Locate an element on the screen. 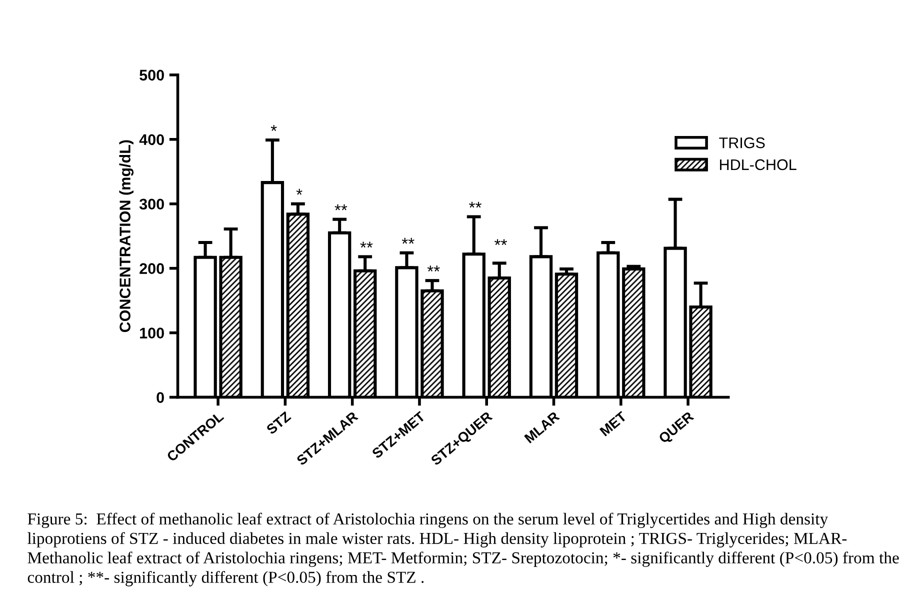  x-tick-label: STZ is located at coordinates (279, 422).